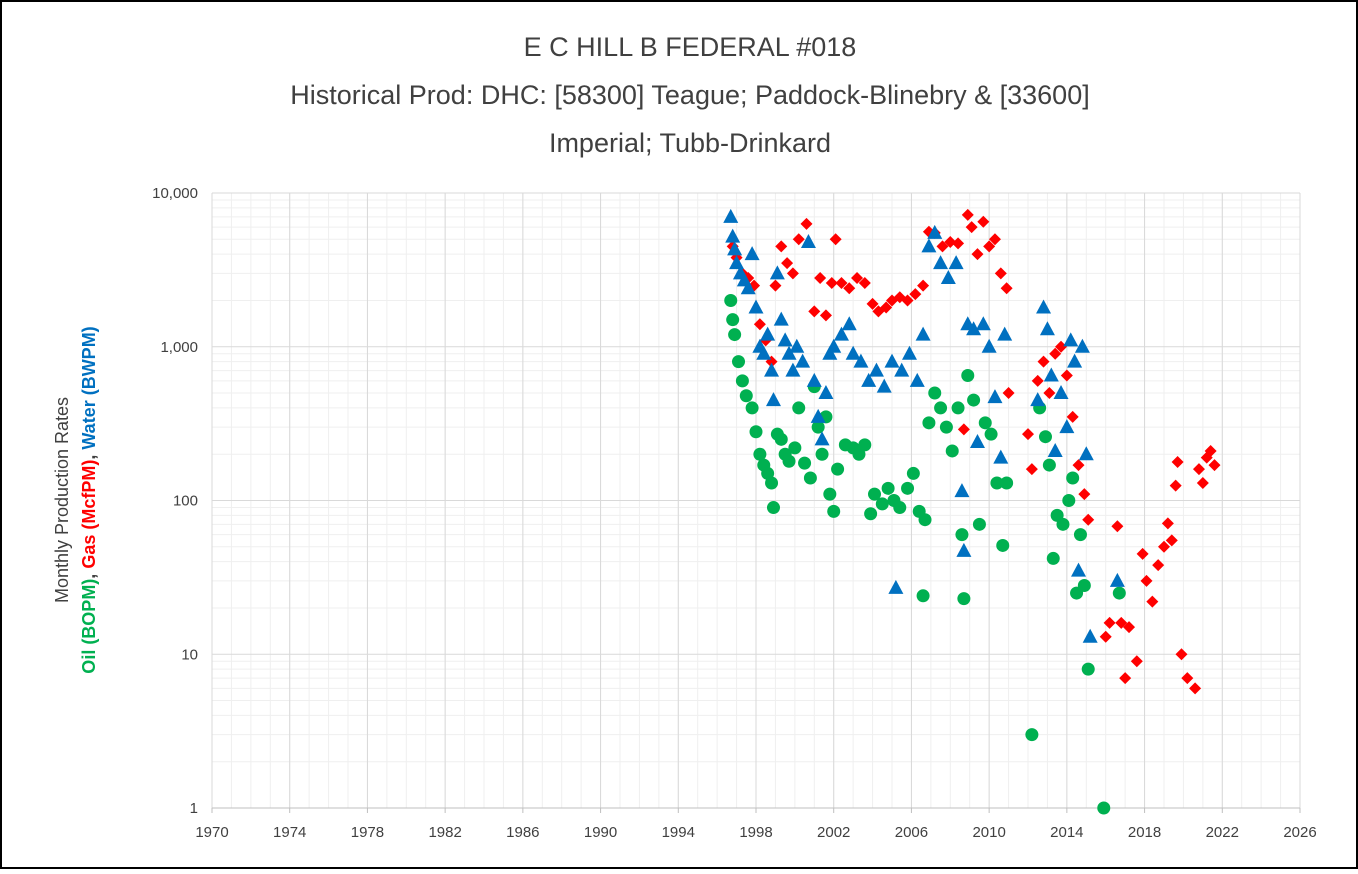  Describe the element at coordinates (522, 832) in the screenshot. I see `x-tick-label: 1986` at that location.